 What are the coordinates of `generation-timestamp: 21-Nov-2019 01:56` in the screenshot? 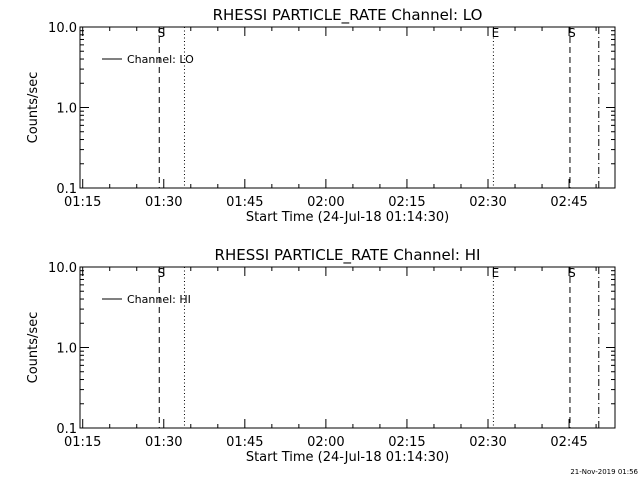 It's located at (604, 472).